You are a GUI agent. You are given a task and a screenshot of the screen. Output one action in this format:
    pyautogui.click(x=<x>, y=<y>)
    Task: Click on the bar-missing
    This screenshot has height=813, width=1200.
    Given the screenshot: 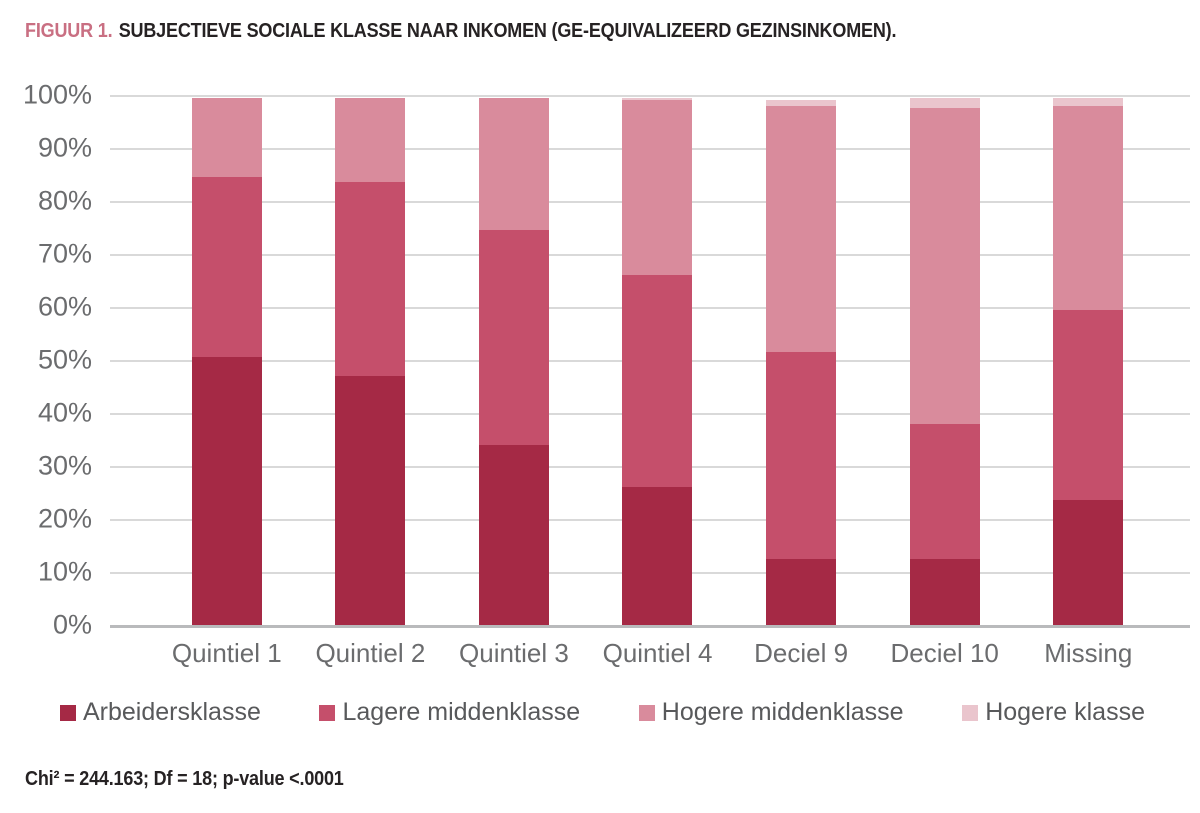 What is the action you would take?
    pyautogui.click(x=1088, y=360)
    